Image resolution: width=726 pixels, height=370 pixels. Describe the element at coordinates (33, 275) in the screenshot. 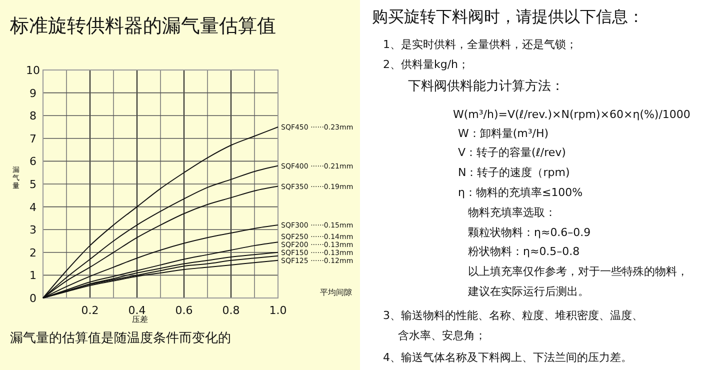

I see `y-tick-label: 1` at that location.